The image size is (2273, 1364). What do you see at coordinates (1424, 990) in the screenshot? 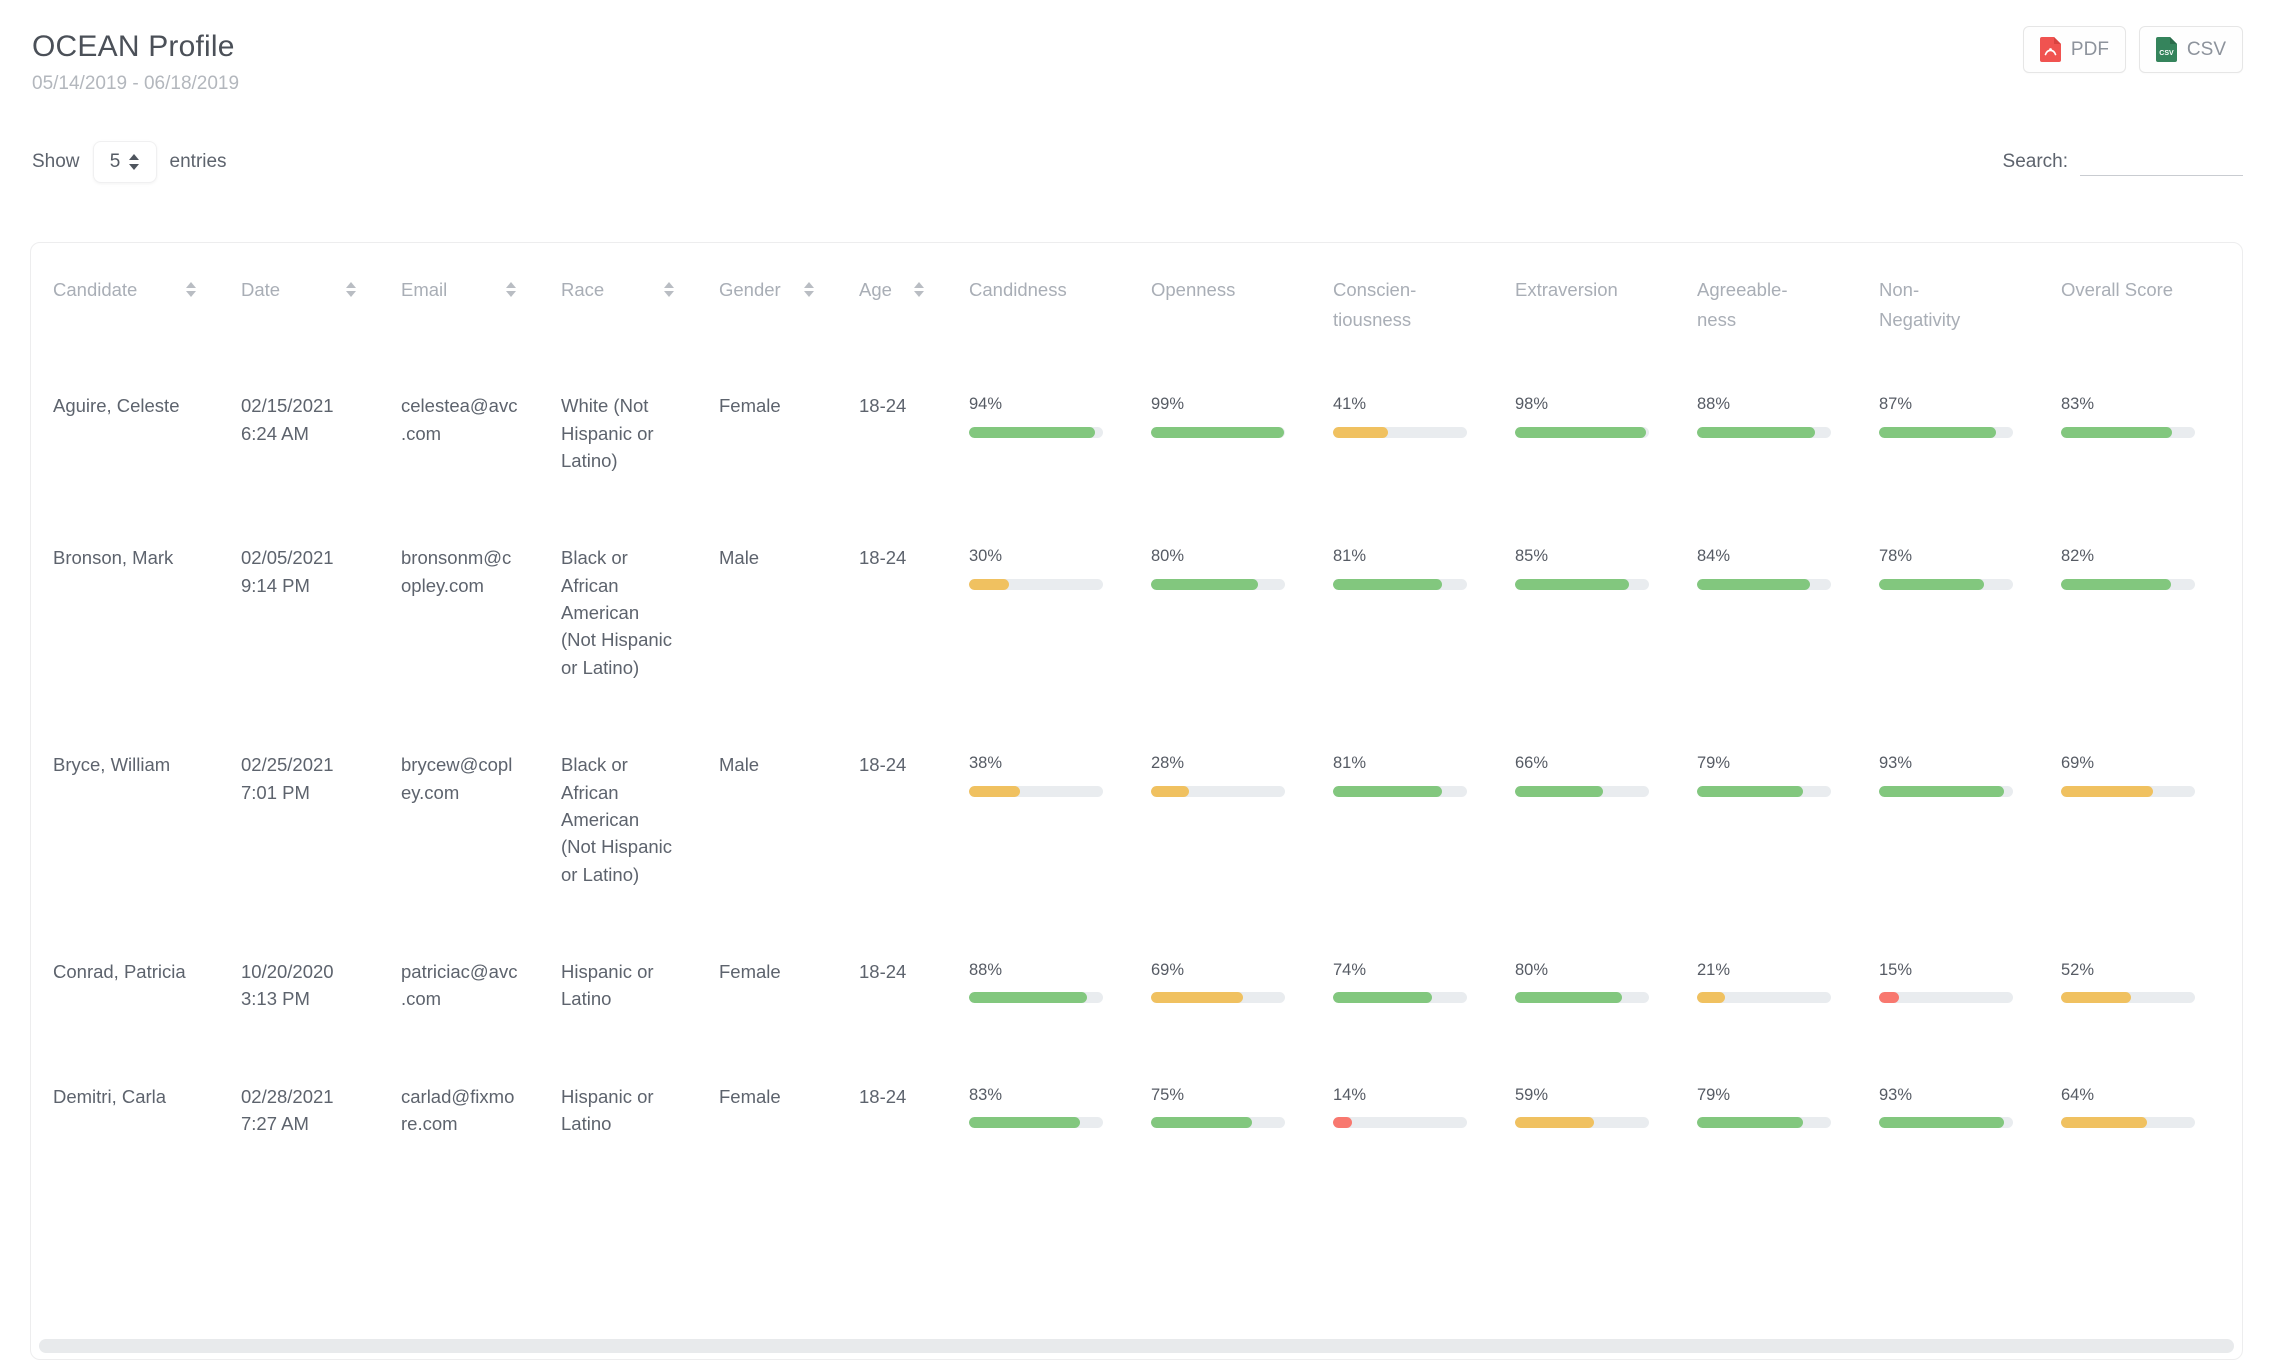
I see `cell-score-conscientiousness: 74%` at bounding box center [1424, 990].